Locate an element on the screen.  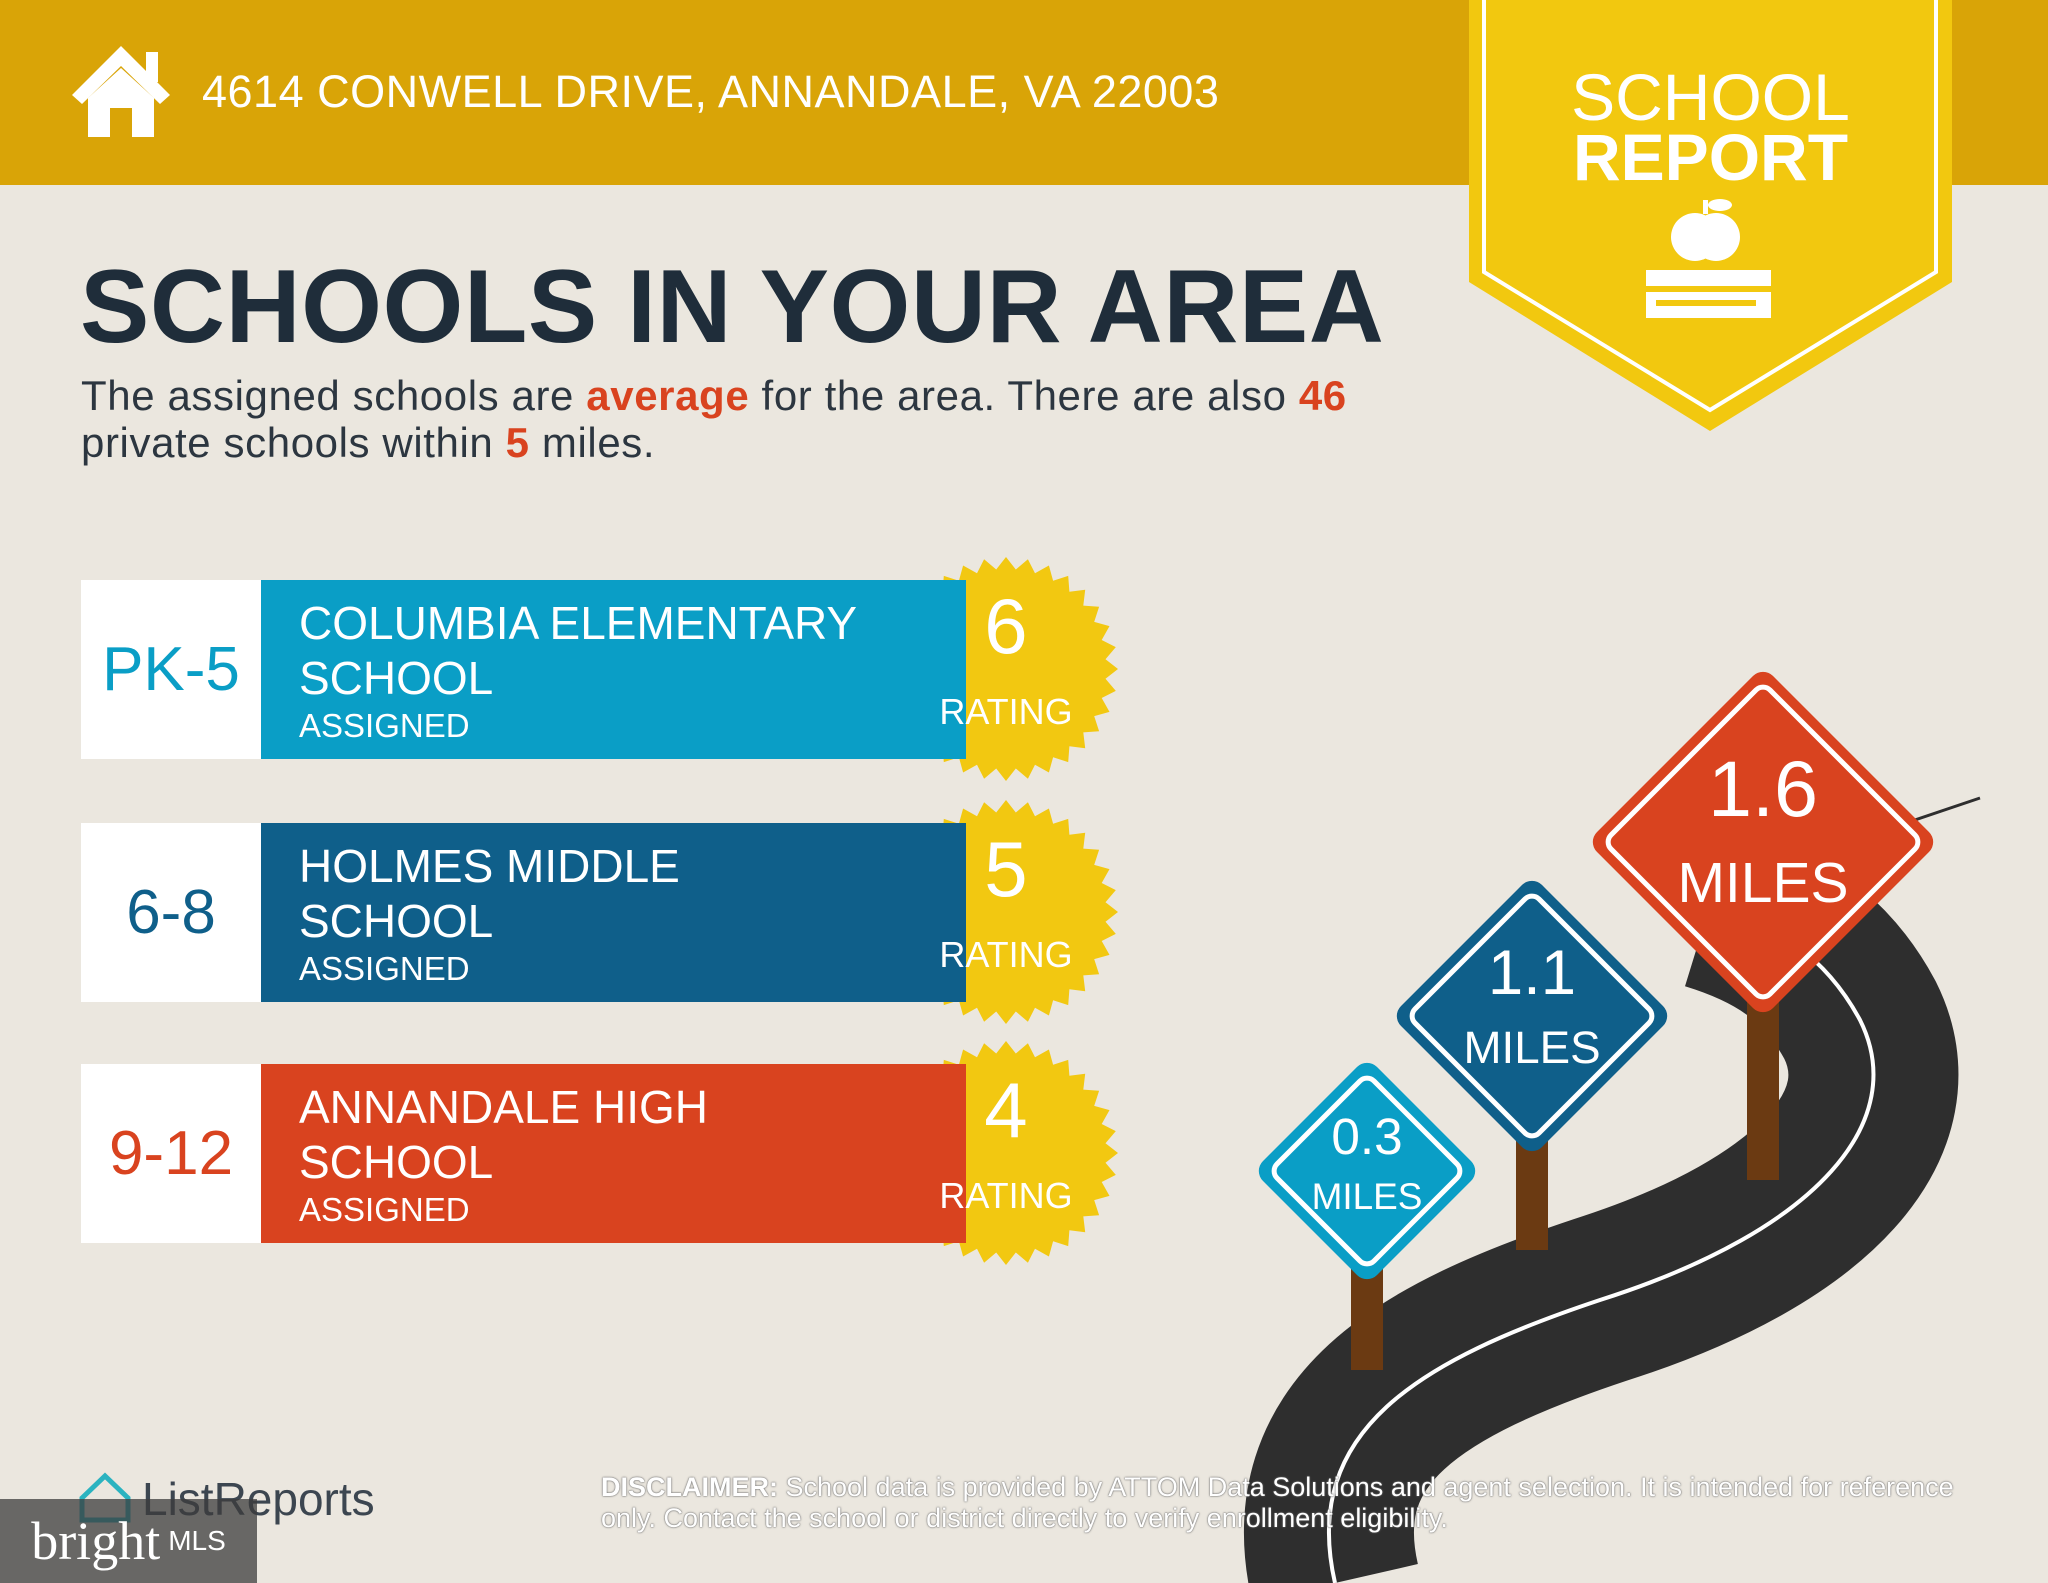
badge-outline is located at coordinates (1710, 206).